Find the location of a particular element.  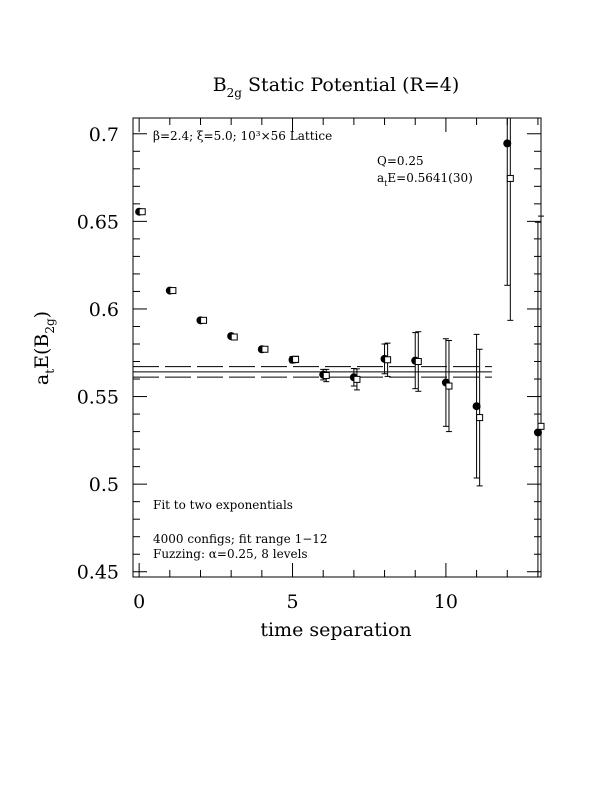

x-tick-labels: 0 5 10 is located at coordinates (295, 602).